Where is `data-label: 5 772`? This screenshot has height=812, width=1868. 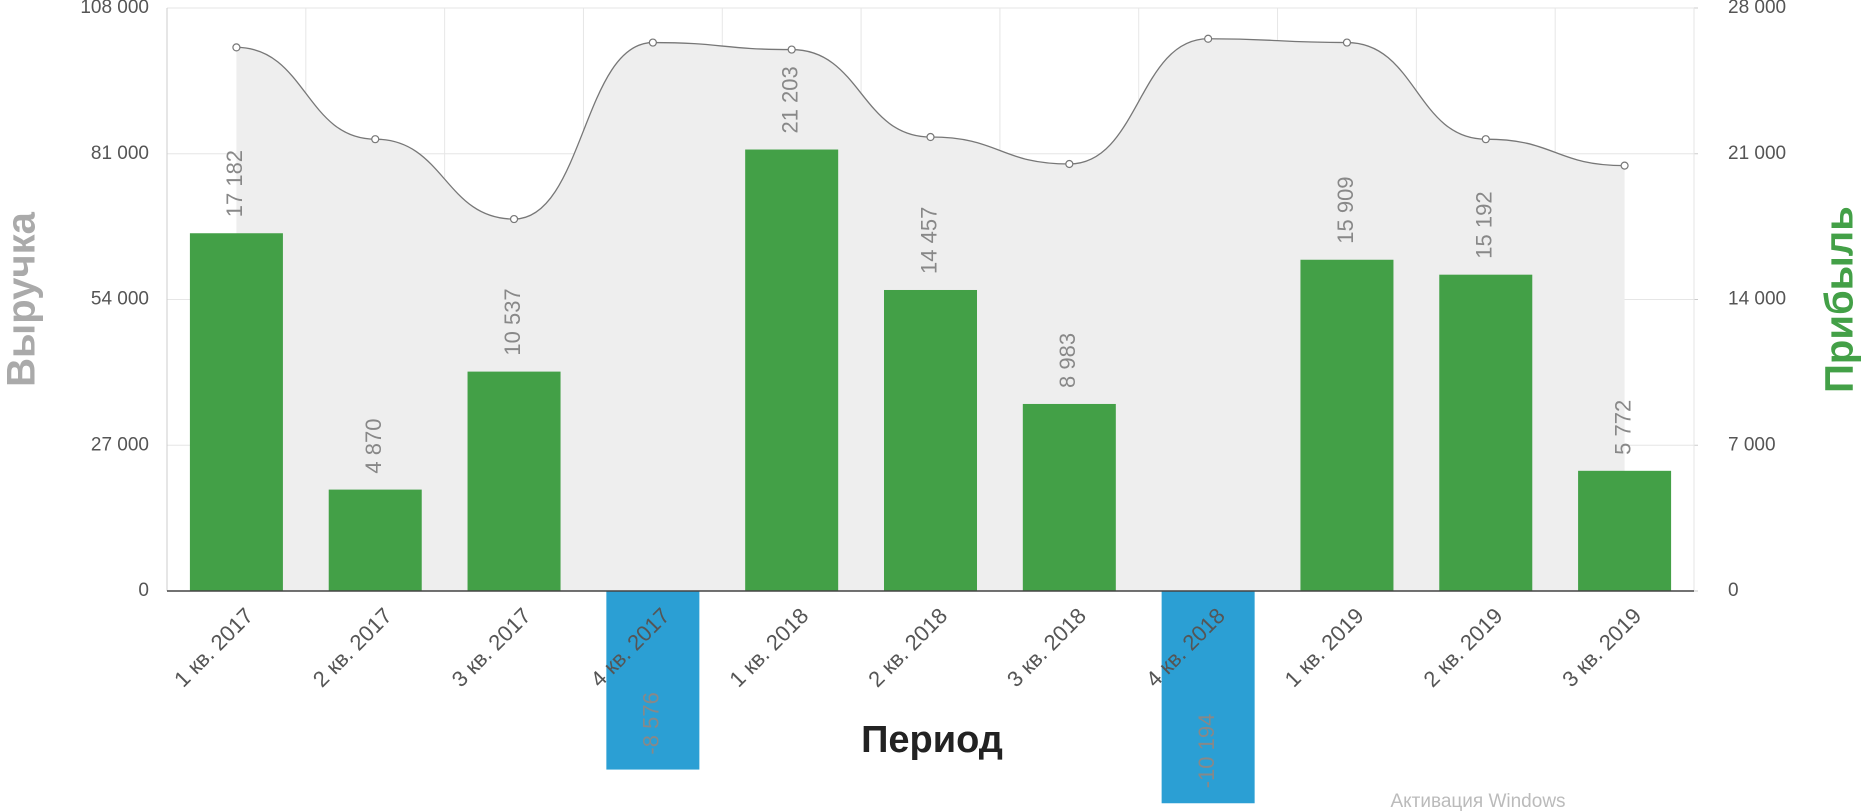
data-label: 5 772 is located at coordinates (1622, 427).